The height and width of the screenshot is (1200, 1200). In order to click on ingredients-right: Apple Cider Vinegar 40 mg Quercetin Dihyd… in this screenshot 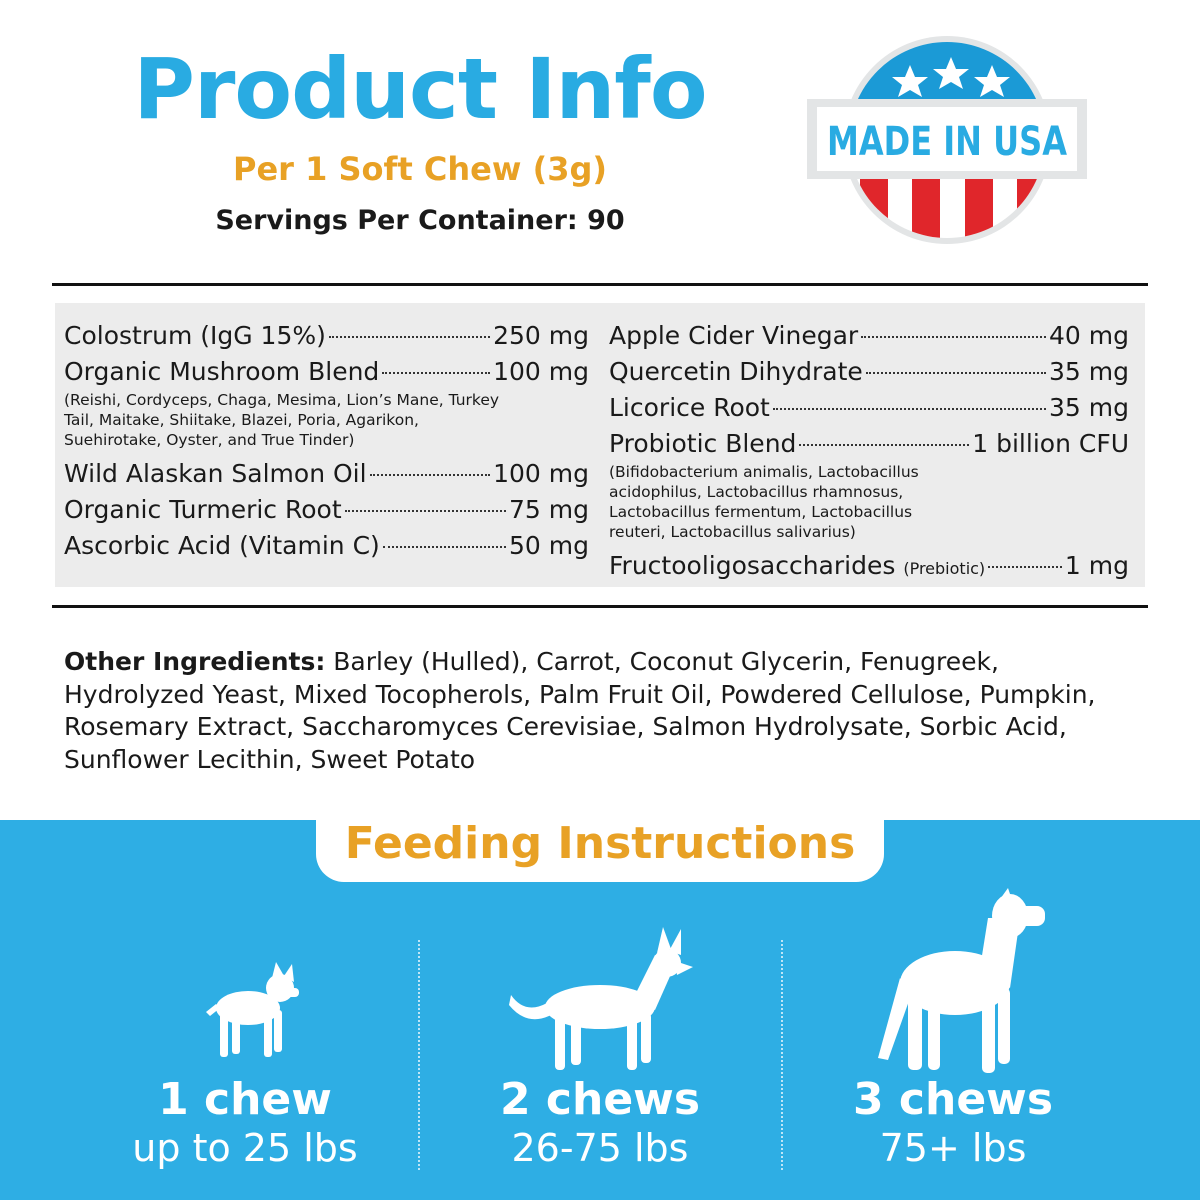, I will do `click(869, 452)`.